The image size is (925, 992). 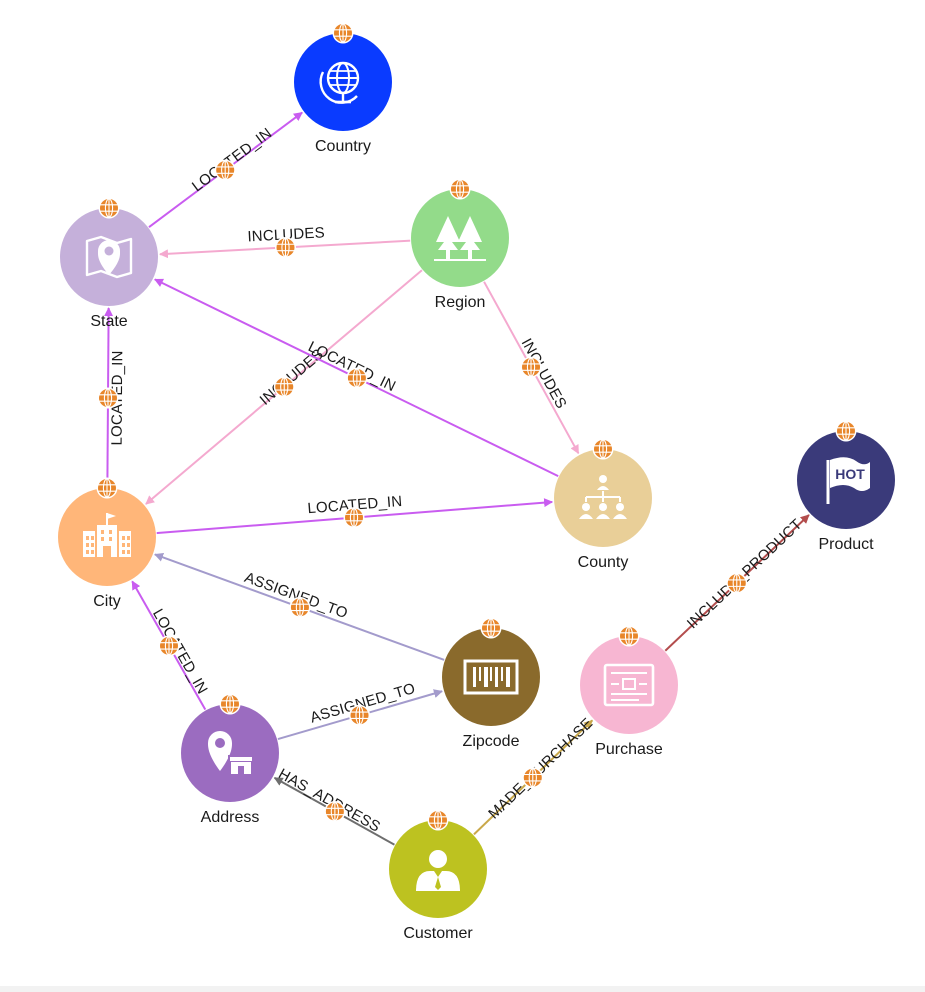 I want to click on edge-city-state: LOCATED_IN, so click(x=111, y=398).